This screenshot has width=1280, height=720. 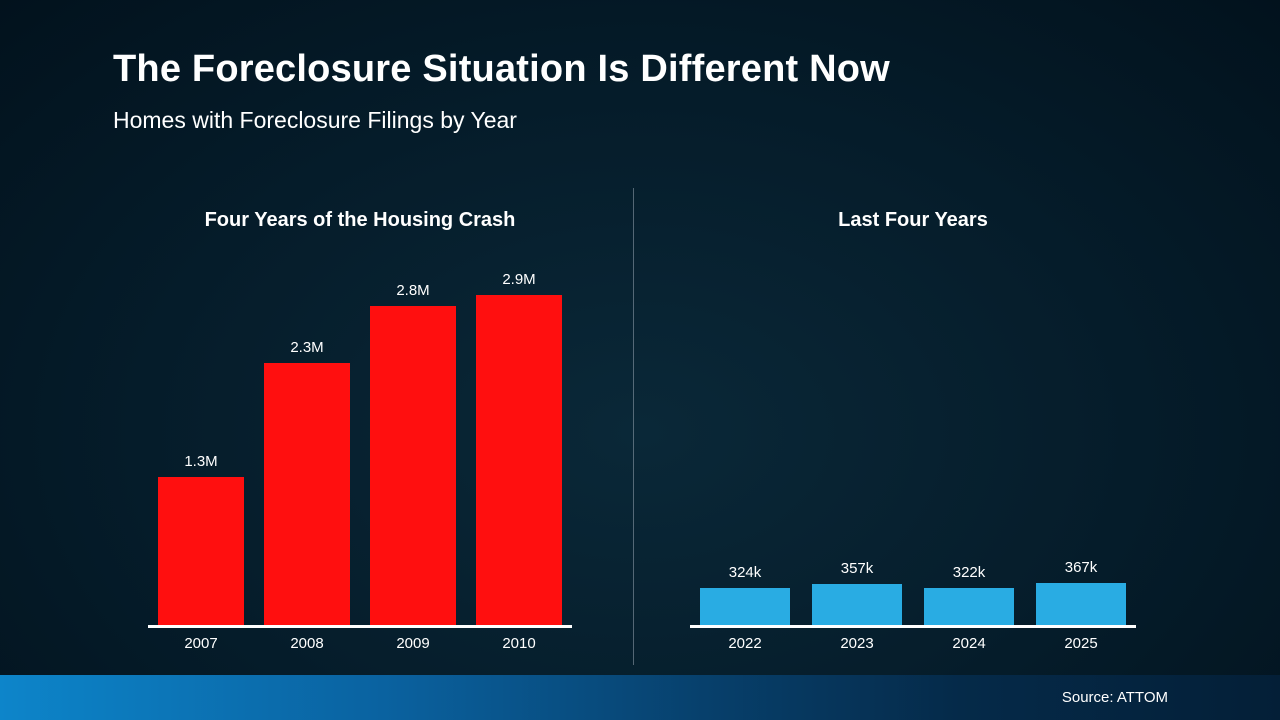 I want to click on bar-column: 324k, so click(x=745, y=594).